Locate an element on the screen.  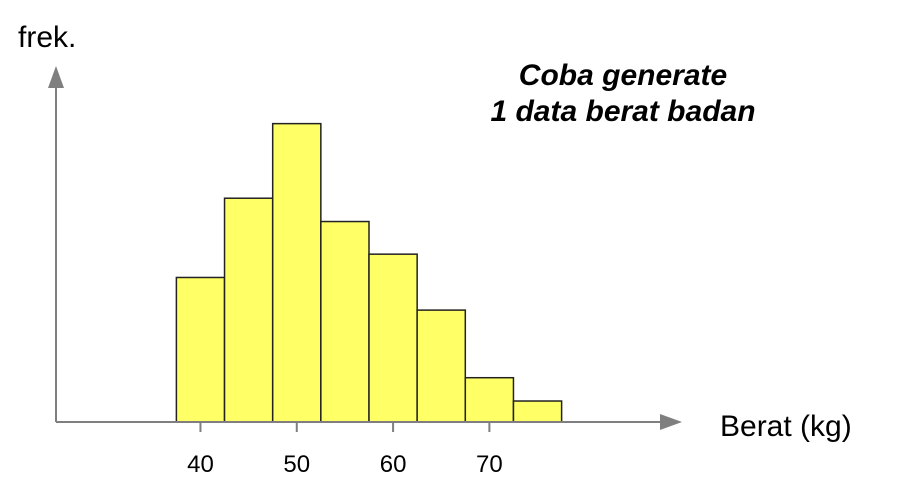
x-ticks-layer: 40 50 60 70 is located at coordinates (345, 450).